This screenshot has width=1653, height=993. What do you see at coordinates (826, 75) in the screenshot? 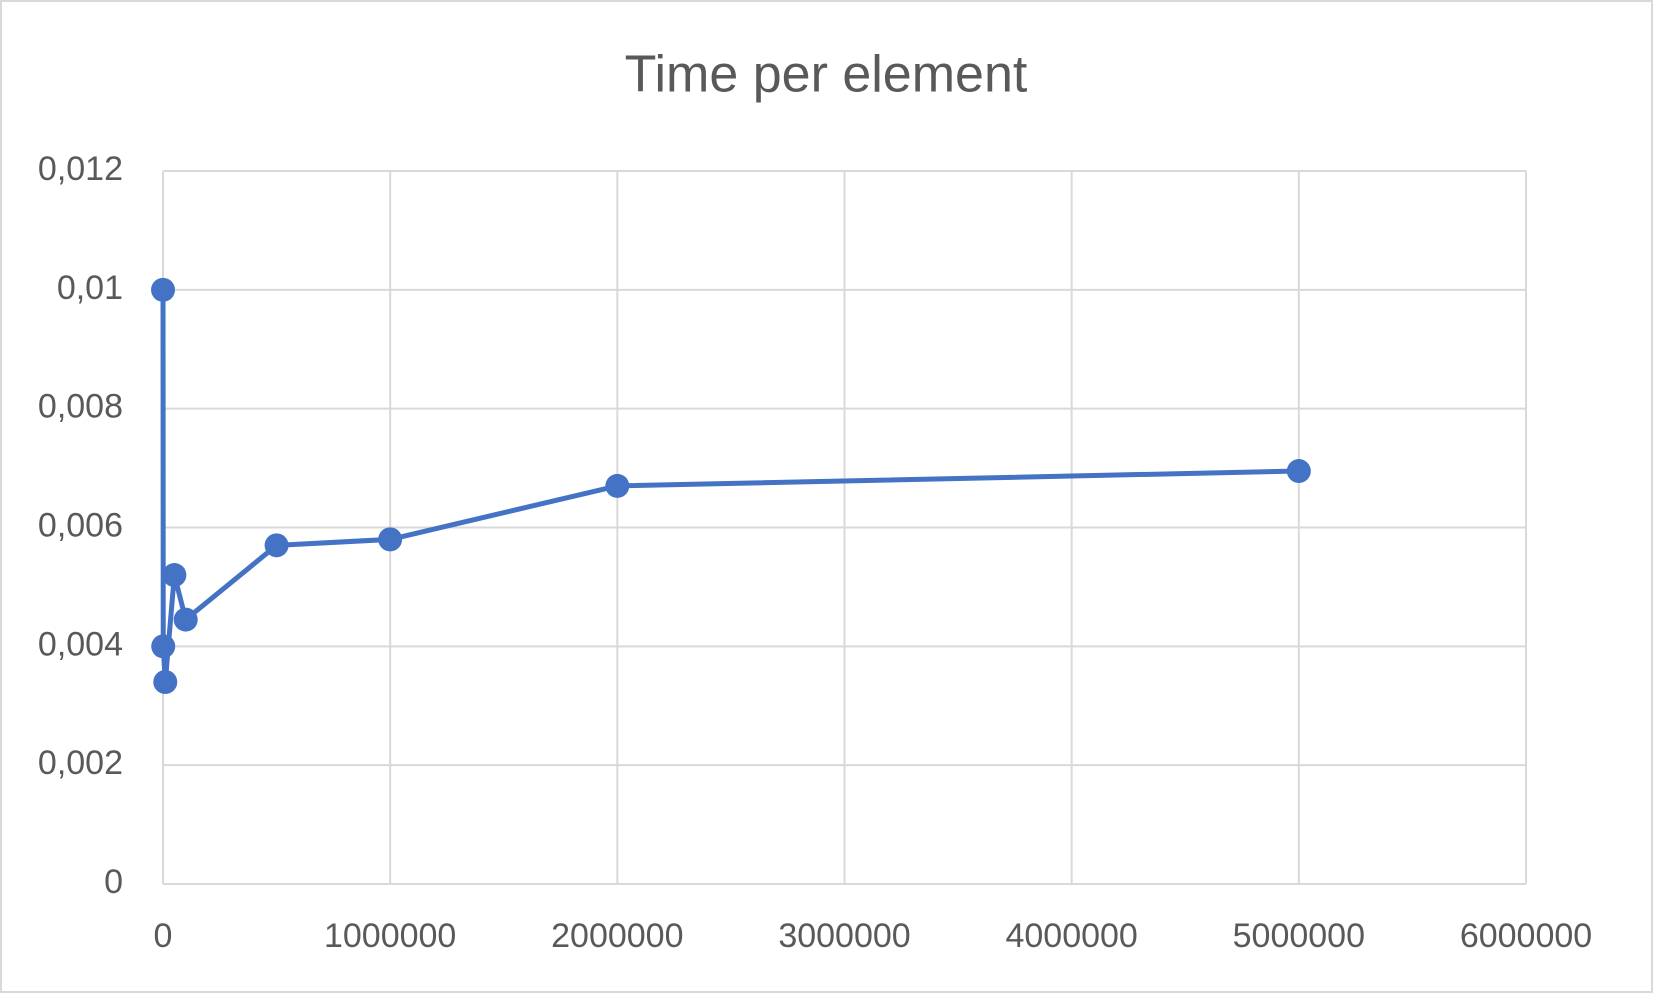
I see `chart-title: Time per element` at bounding box center [826, 75].